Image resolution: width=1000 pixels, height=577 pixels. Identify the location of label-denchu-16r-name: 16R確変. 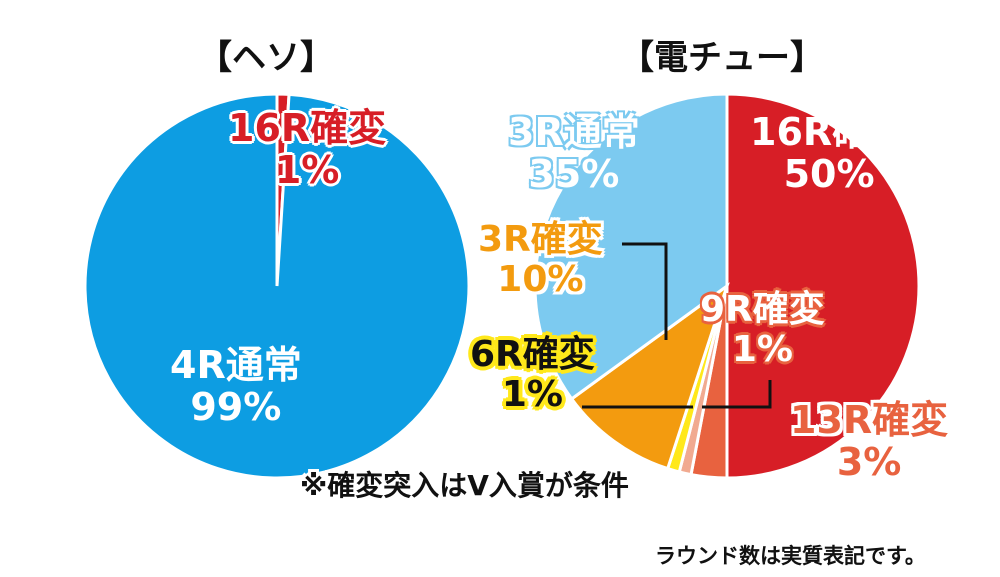
(829, 132).